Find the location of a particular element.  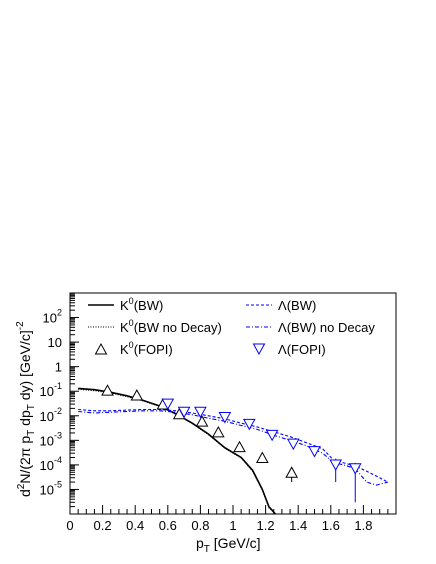

legend-label-lambda_bw_nodecay: Λ(BW) no Decay is located at coordinates (326, 327).